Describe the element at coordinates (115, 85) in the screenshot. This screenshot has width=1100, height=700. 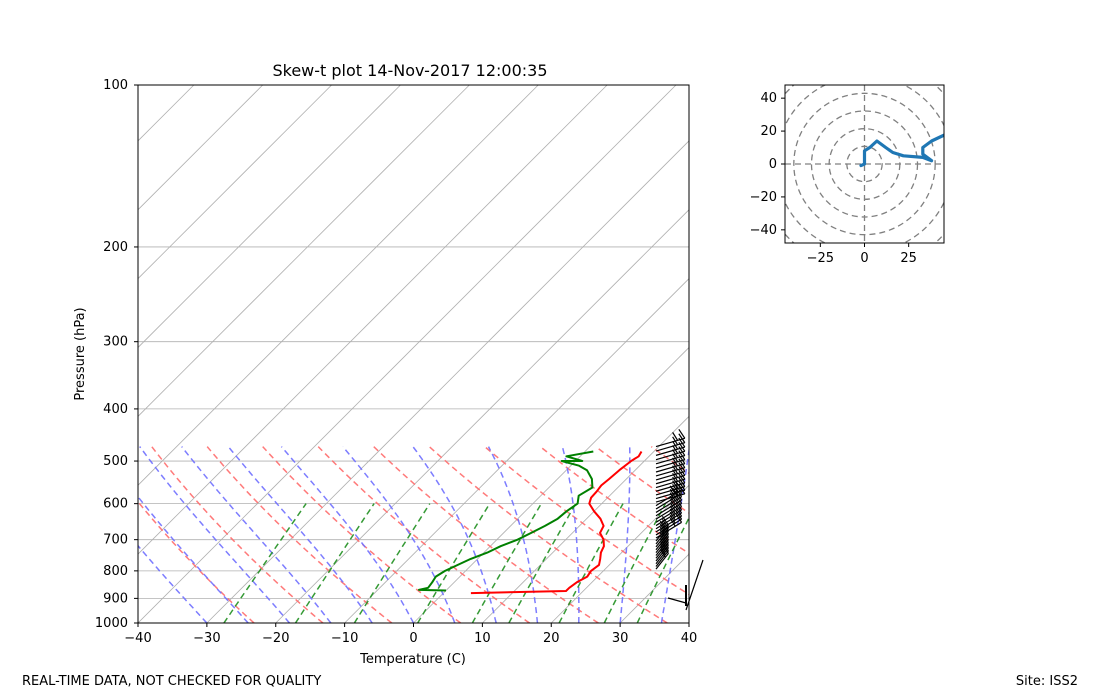
I see `y-tick-label: 100` at that location.